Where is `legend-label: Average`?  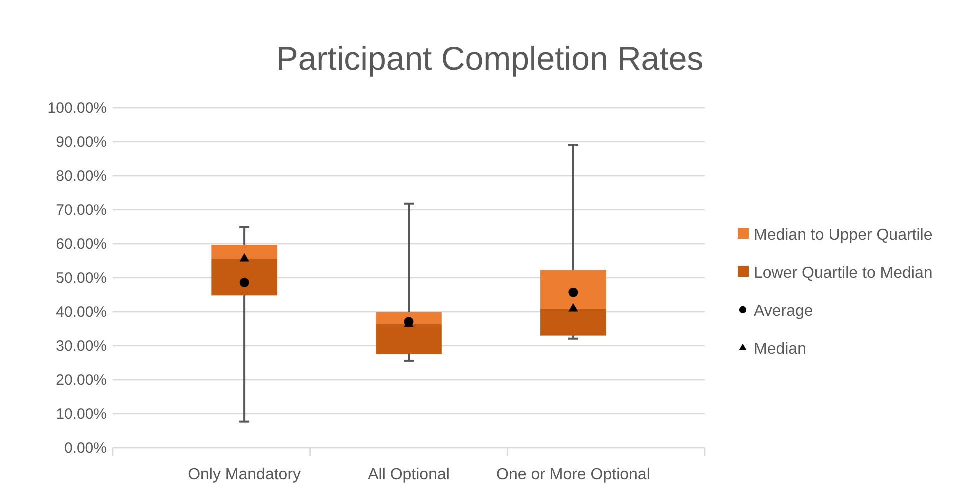 legend-label: Average is located at coordinates (784, 311).